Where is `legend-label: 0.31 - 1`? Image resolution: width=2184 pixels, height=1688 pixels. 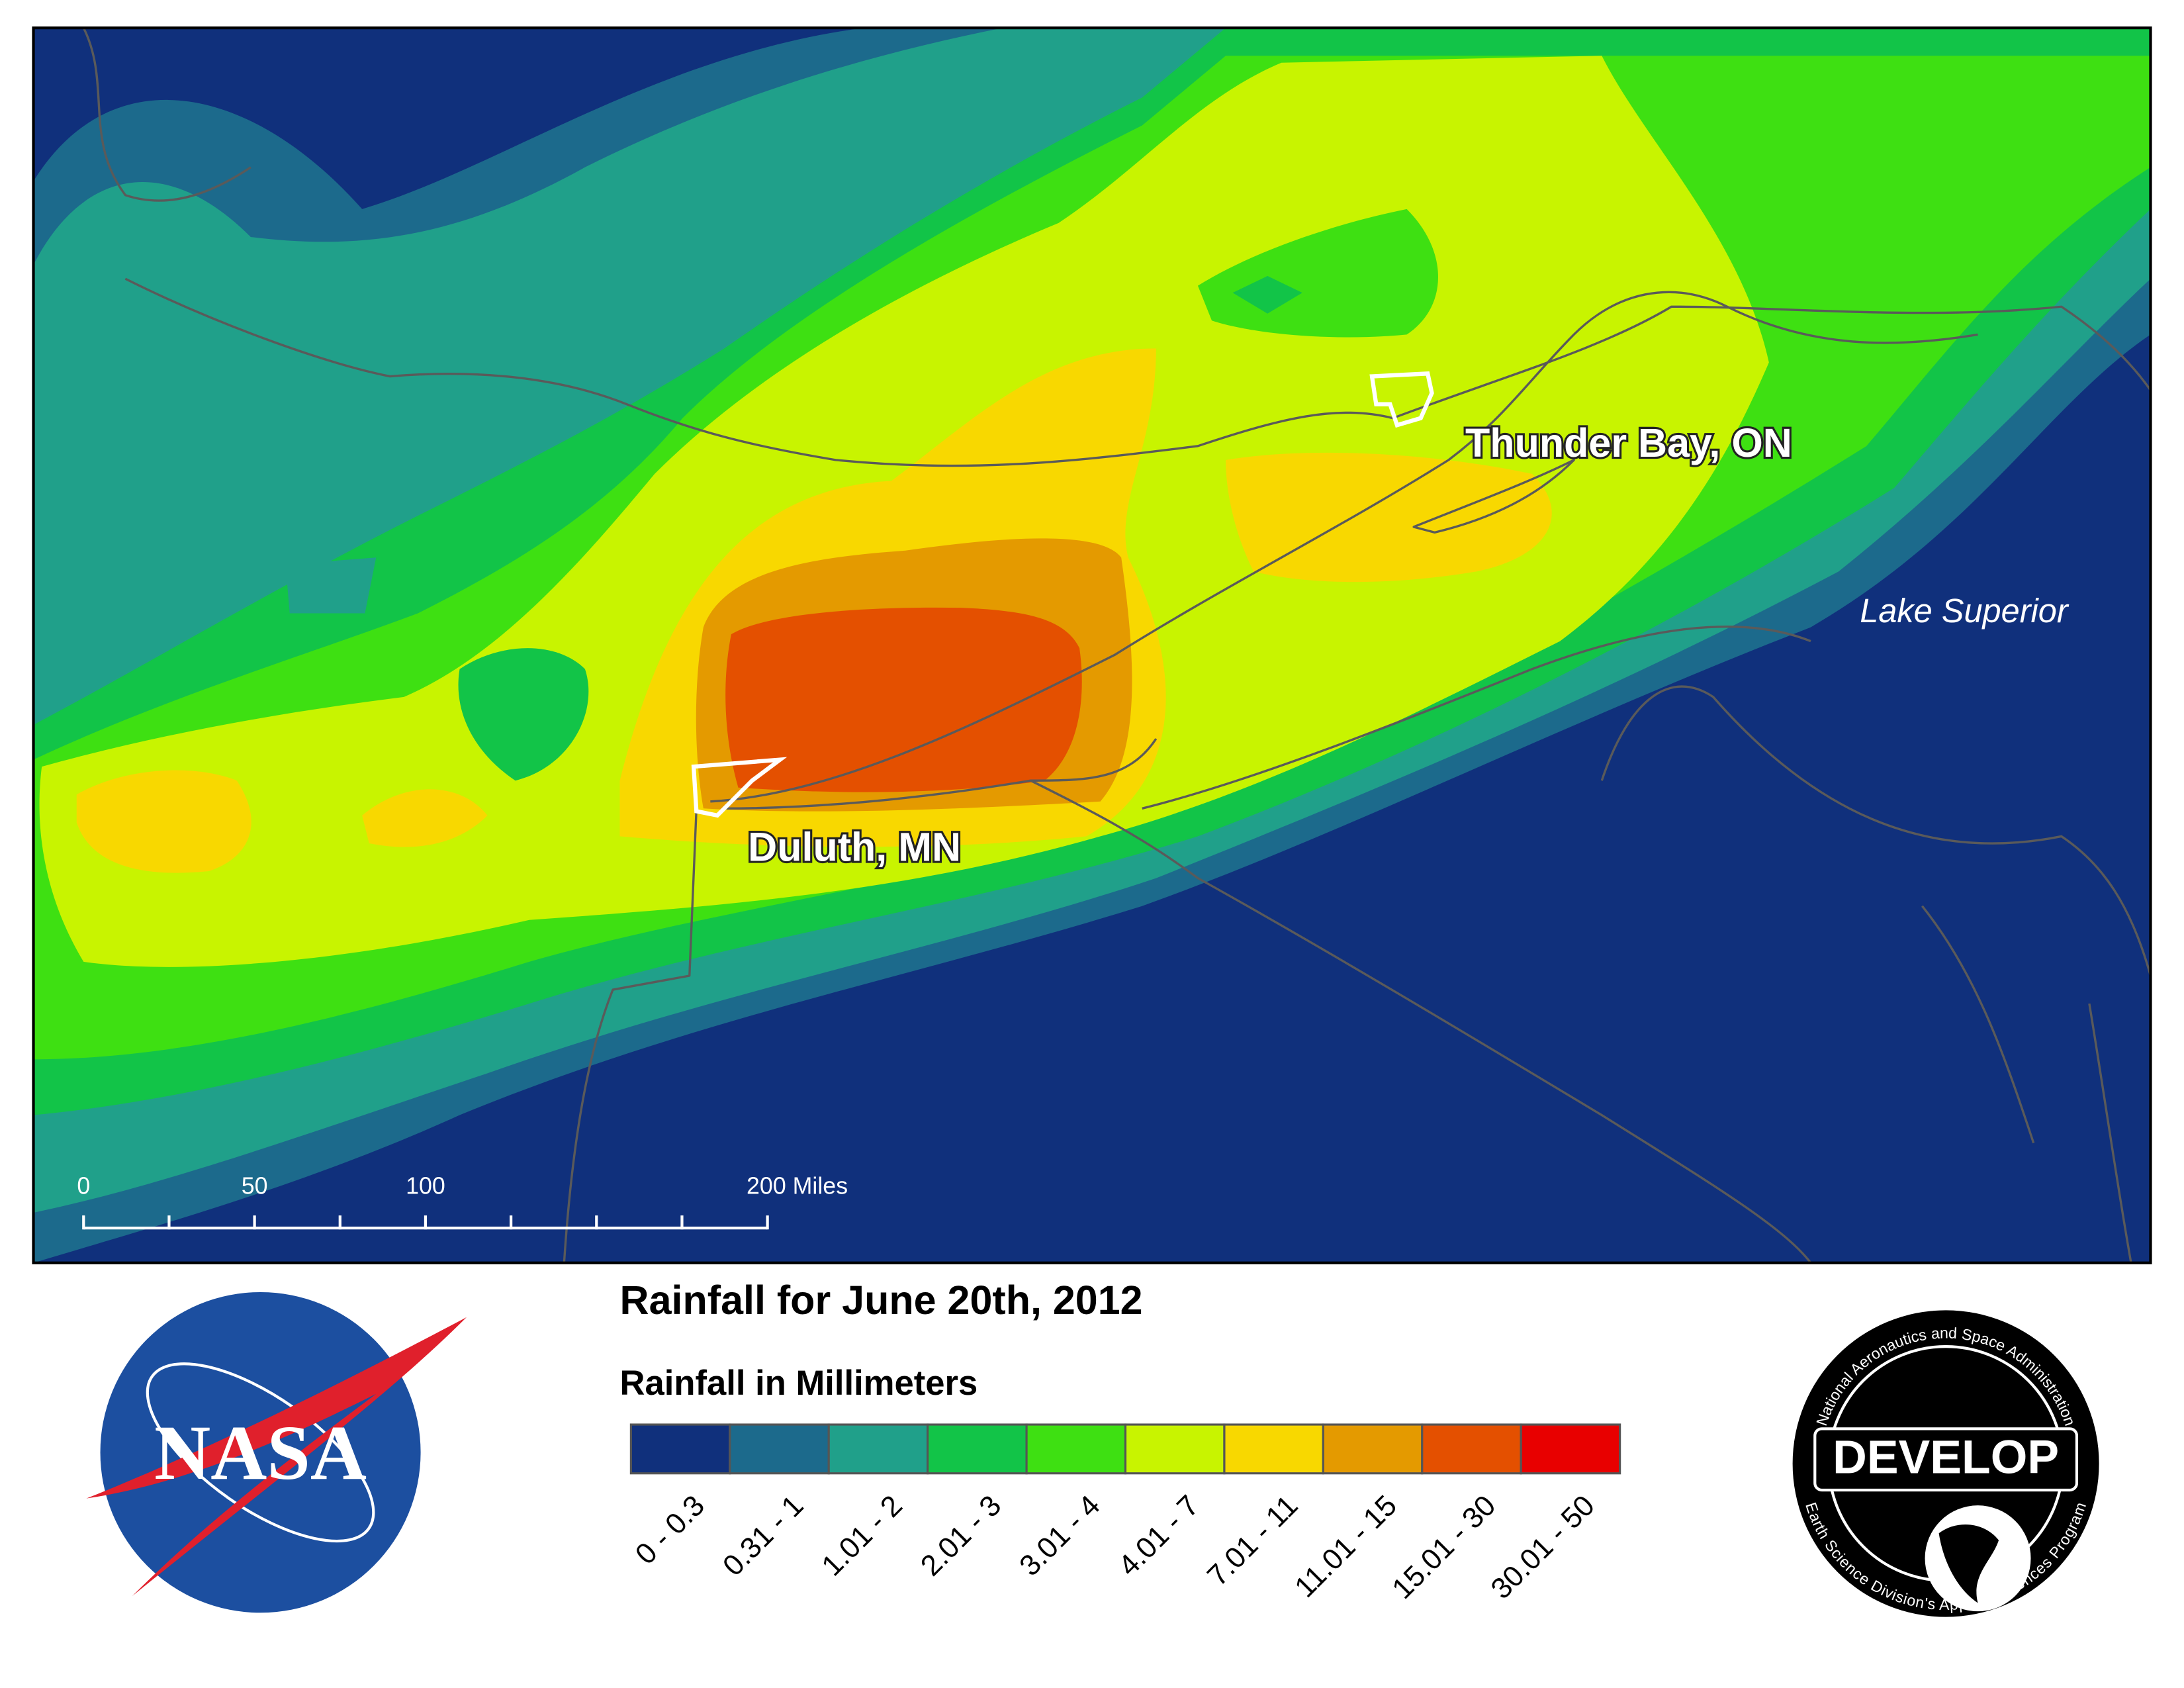
legend-label: 0.31 - 1 is located at coordinates (763, 1536).